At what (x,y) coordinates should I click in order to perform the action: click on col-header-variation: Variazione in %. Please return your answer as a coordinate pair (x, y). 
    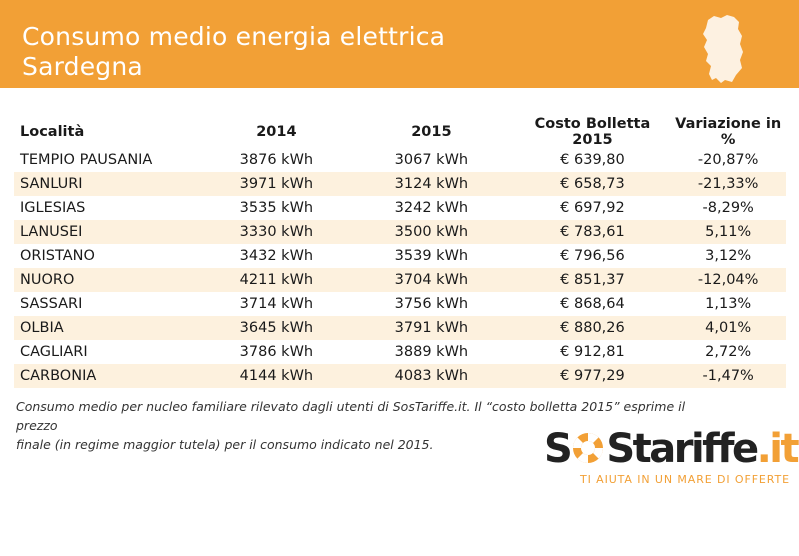
    Looking at the image, I should click on (728, 132).